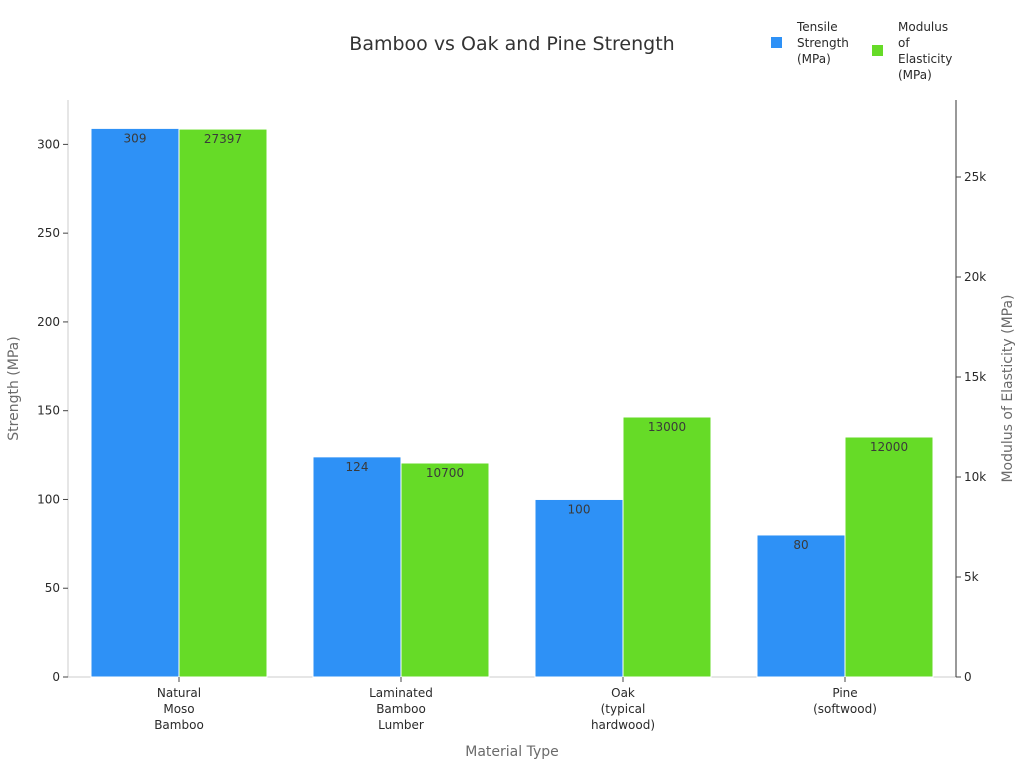 This screenshot has width=1024, height=768. I want to click on y2-tick-label: 5k, so click(971, 577).